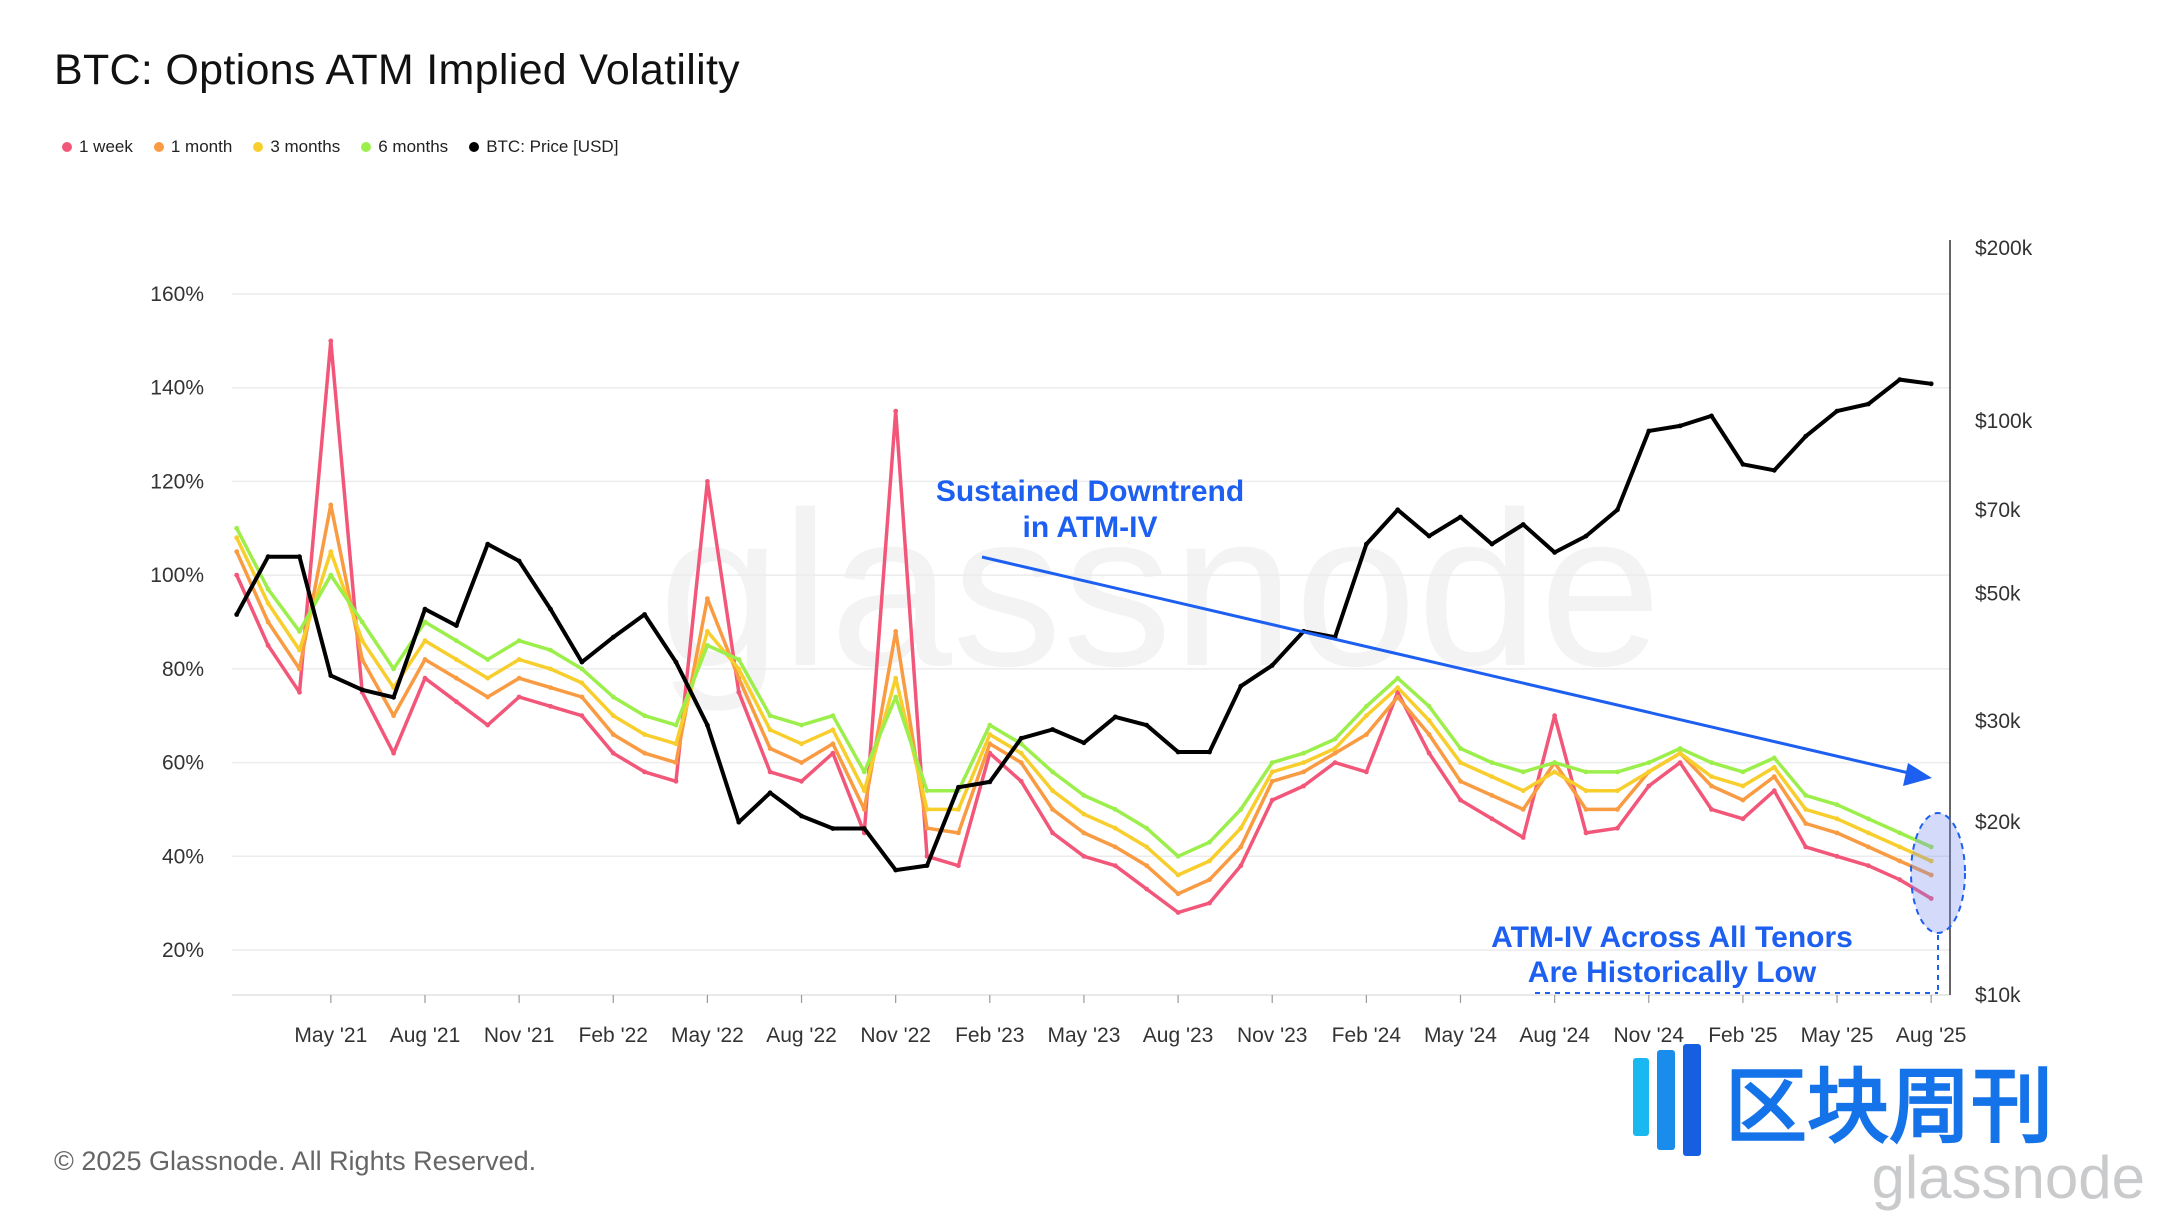 This screenshot has height=1215, width=2160. I want to click on legend-label: 1 week, so click(106, 146).